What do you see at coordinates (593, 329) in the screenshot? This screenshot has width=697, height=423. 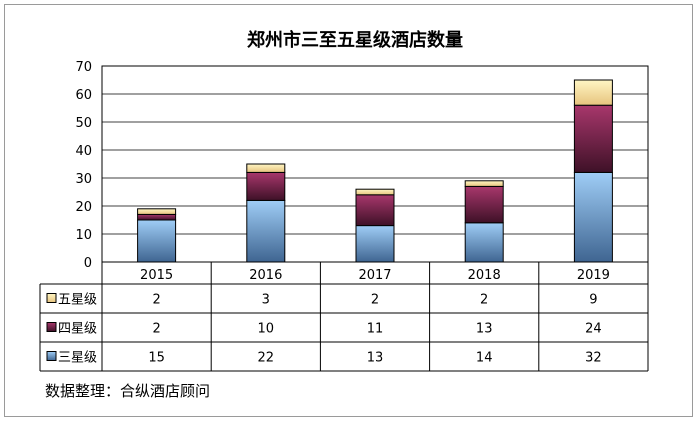 I see `table-value: 24` at bounding box center [593, 329].